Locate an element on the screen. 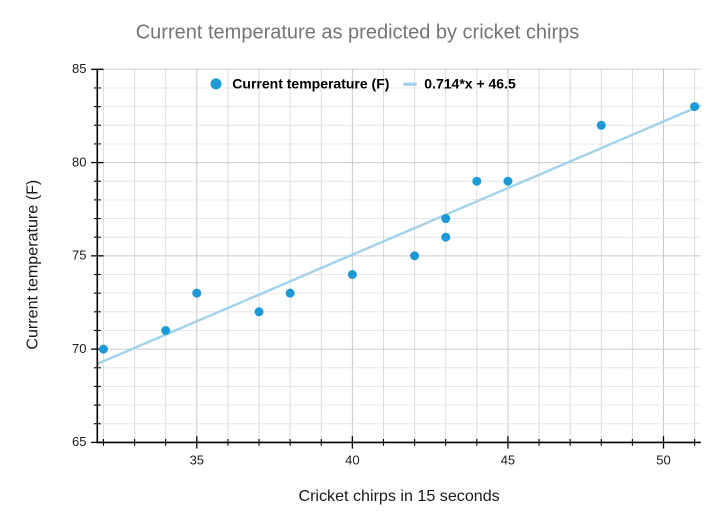  svg-text: 75 is located at coordinates (79, 255).